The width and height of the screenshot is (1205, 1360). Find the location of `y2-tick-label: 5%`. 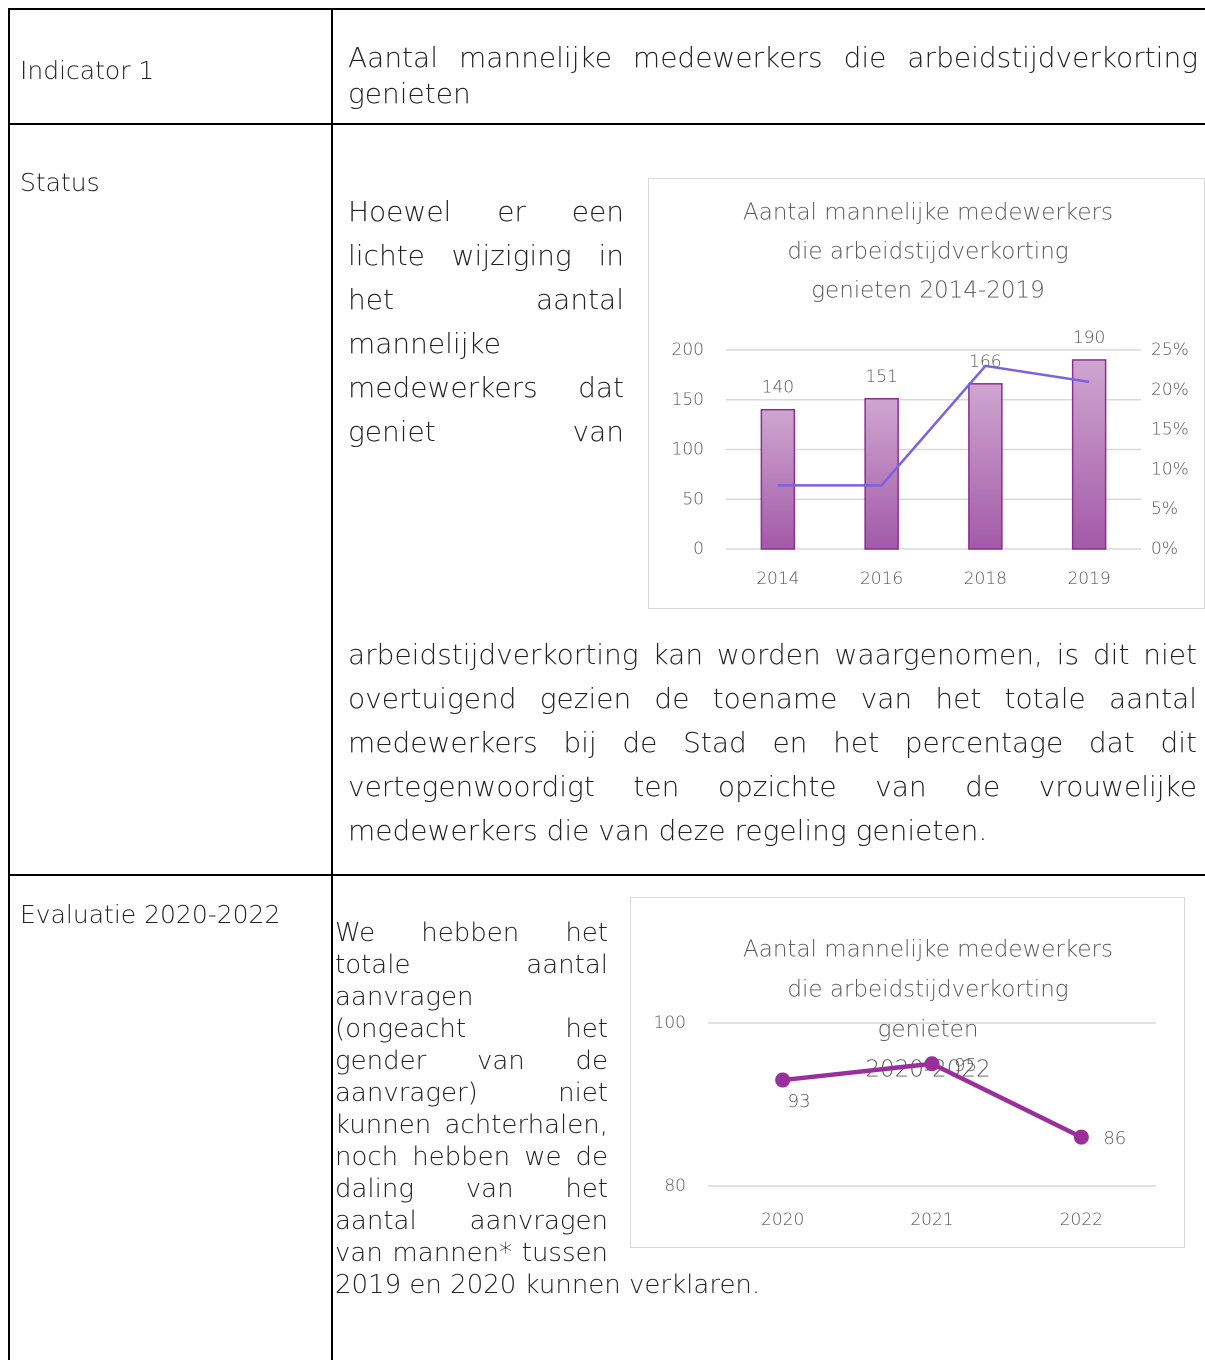

y2-tick-label: 5% is located at coordinates (1164, 509).